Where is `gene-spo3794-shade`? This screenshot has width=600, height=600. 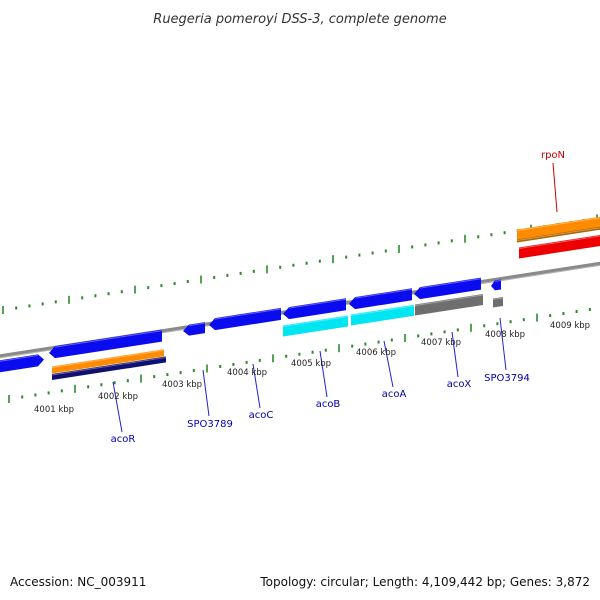
gene-spo3794-shade is located at coordinates (498, 280).